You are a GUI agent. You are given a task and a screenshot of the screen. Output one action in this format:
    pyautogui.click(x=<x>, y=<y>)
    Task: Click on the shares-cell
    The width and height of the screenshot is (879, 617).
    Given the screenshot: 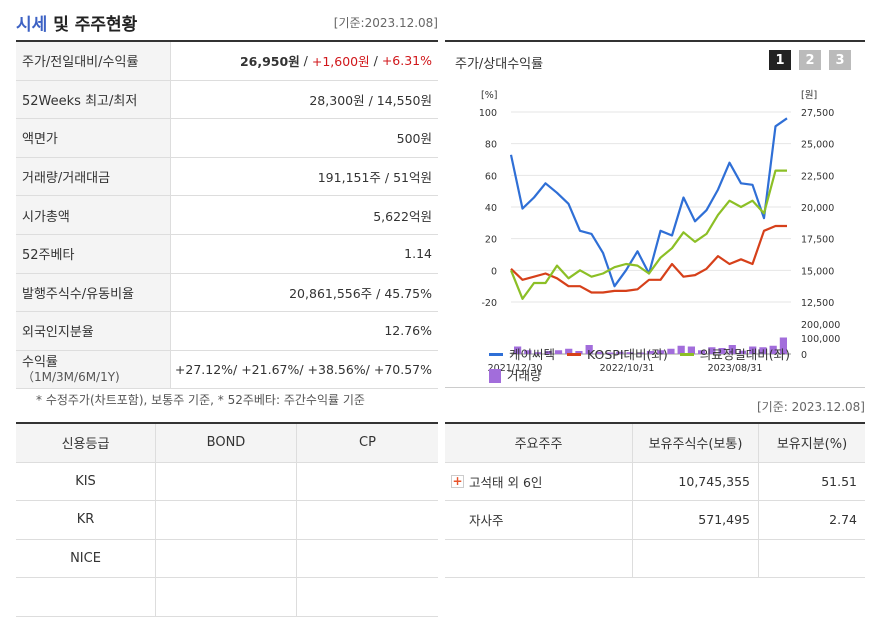 What is the action you would take?
    pyautogui.click(x=696, y=558)
    